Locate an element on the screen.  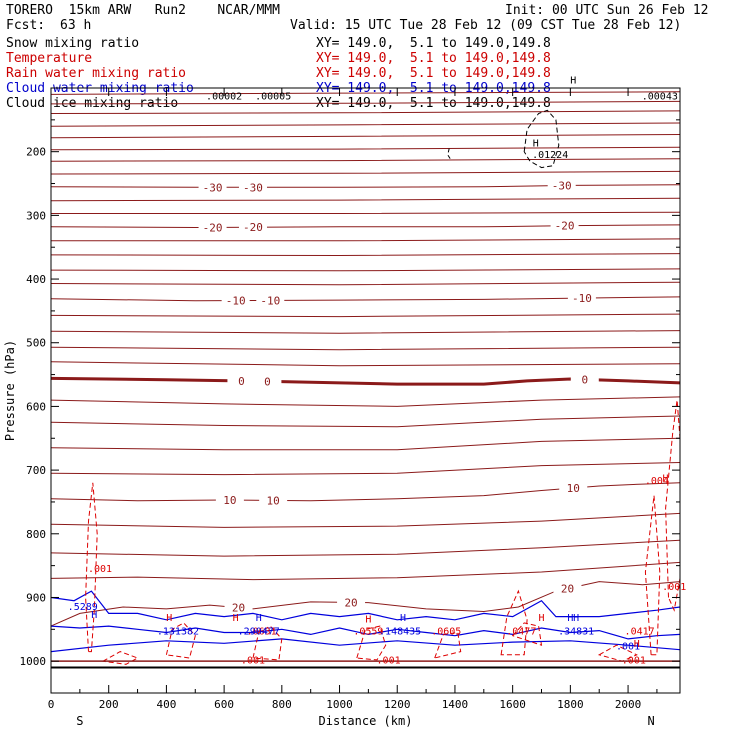
legend-temperature-xy: XY= 149.0, 5.1 to 149.0,149.8 is located at coordinates (433, 58).